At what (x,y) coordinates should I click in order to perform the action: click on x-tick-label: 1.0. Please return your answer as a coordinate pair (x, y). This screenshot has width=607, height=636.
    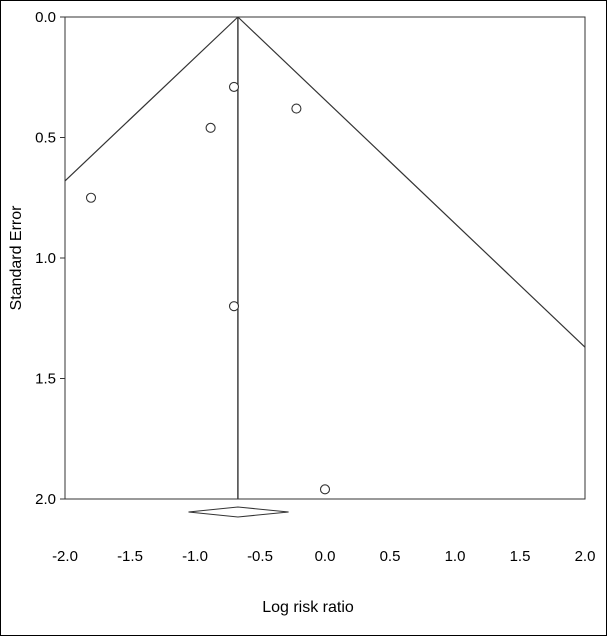
    Looking at the image, I should click on (455, 556).